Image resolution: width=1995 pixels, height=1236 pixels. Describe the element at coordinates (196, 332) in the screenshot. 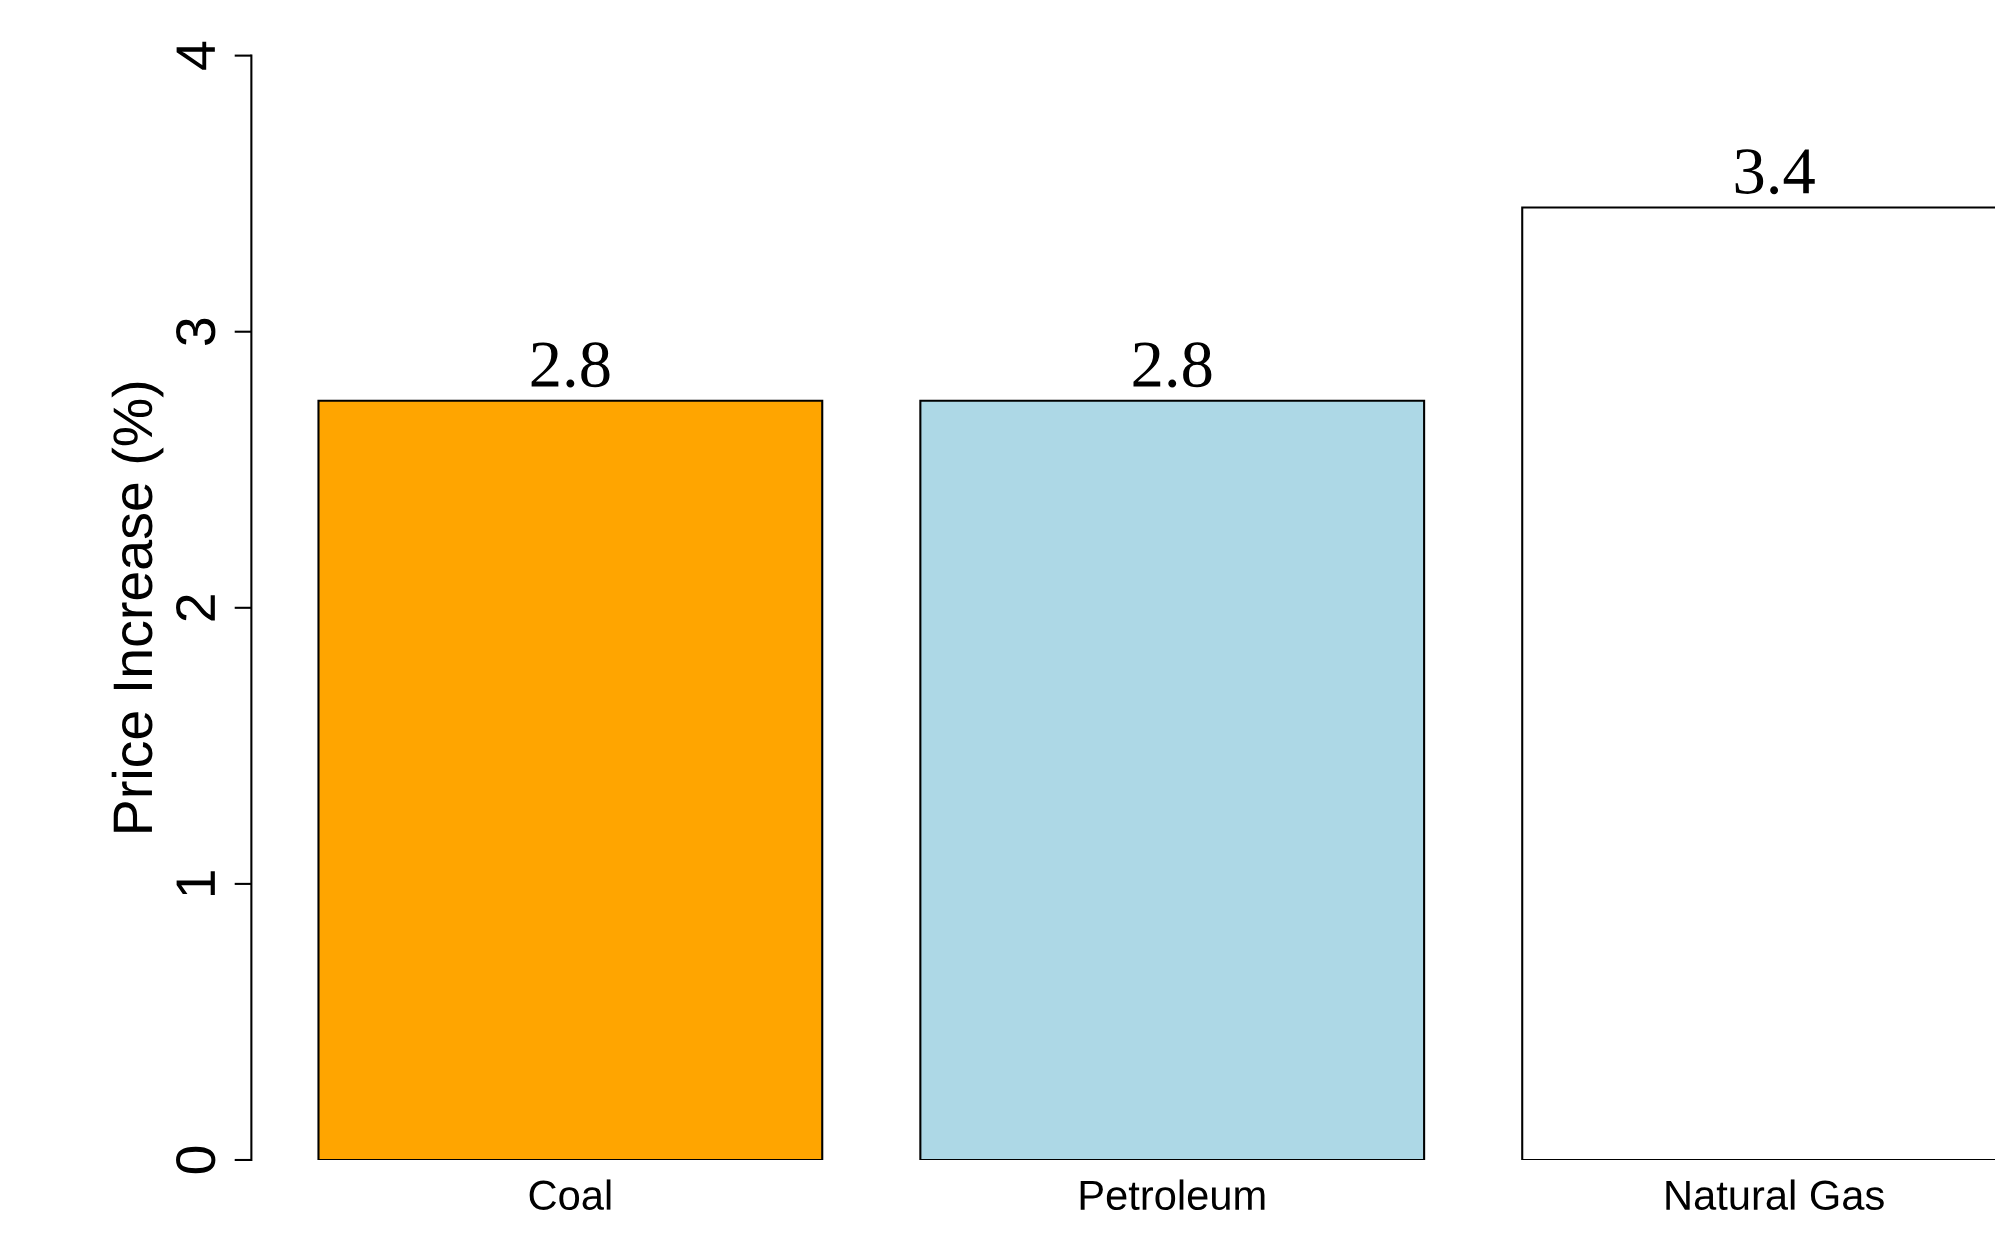

I see `y-tick-label: 3` at that location.